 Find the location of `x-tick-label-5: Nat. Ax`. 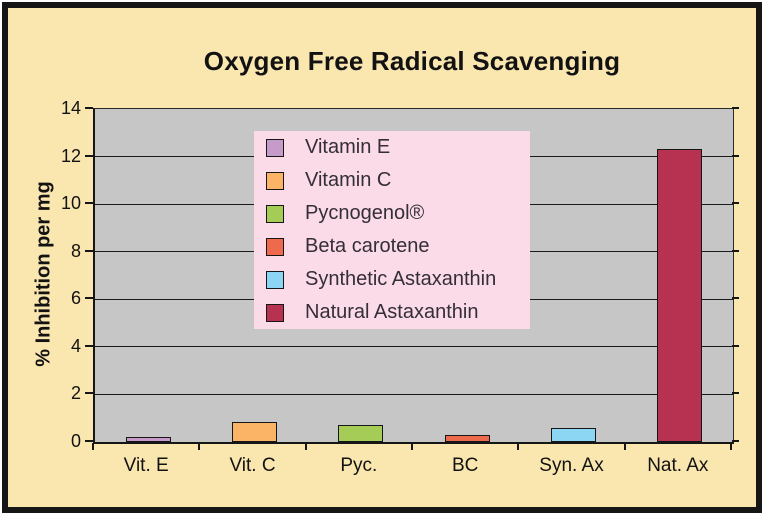

x-tick-label-5: Nat. Ax is located at coordinates (678, 465).